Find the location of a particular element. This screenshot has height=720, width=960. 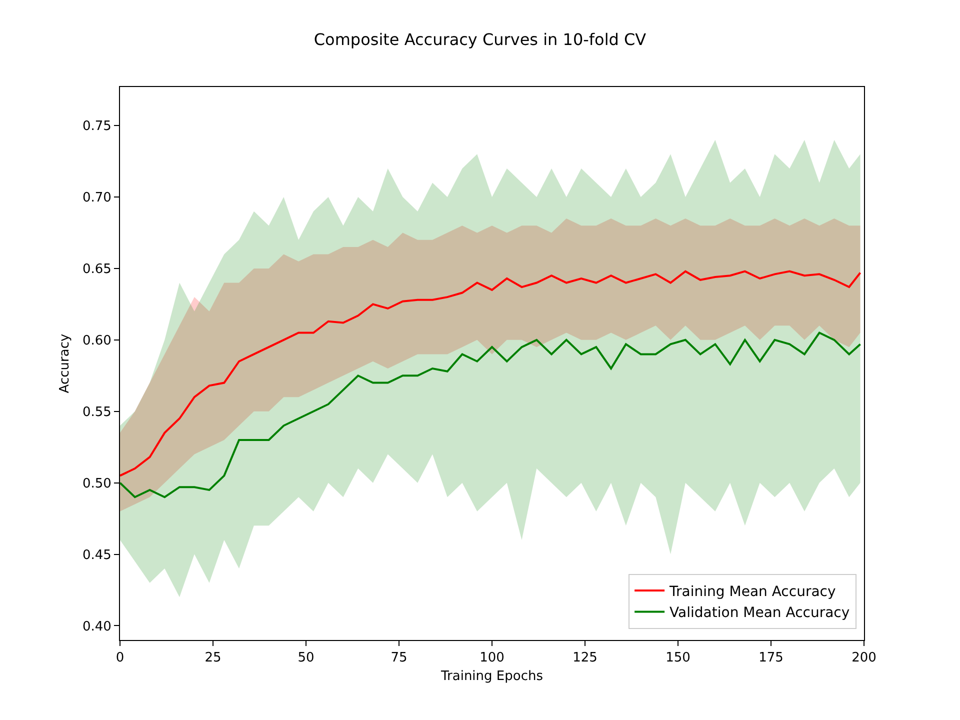

x-tick-label: 150 is located at coordinates (678, 658).